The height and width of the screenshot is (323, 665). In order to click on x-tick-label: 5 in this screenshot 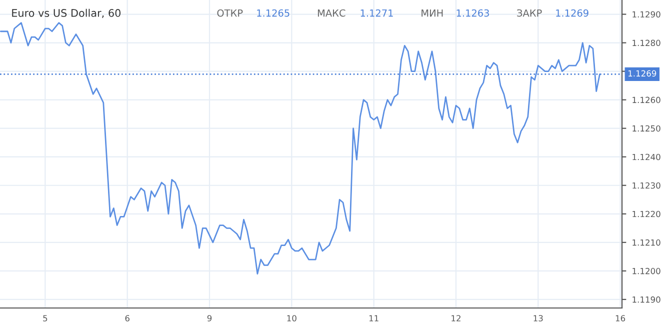, I will do `click(45, 318)`.